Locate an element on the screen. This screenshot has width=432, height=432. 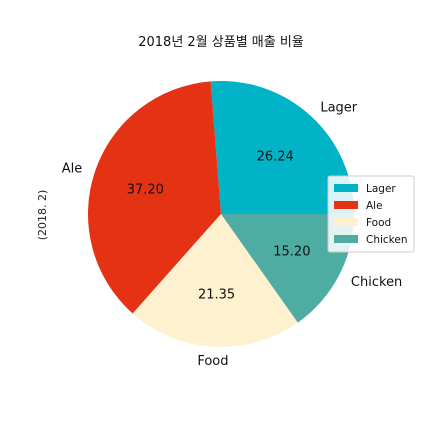
category-label-food: Food is located at coordinates (212, 361).